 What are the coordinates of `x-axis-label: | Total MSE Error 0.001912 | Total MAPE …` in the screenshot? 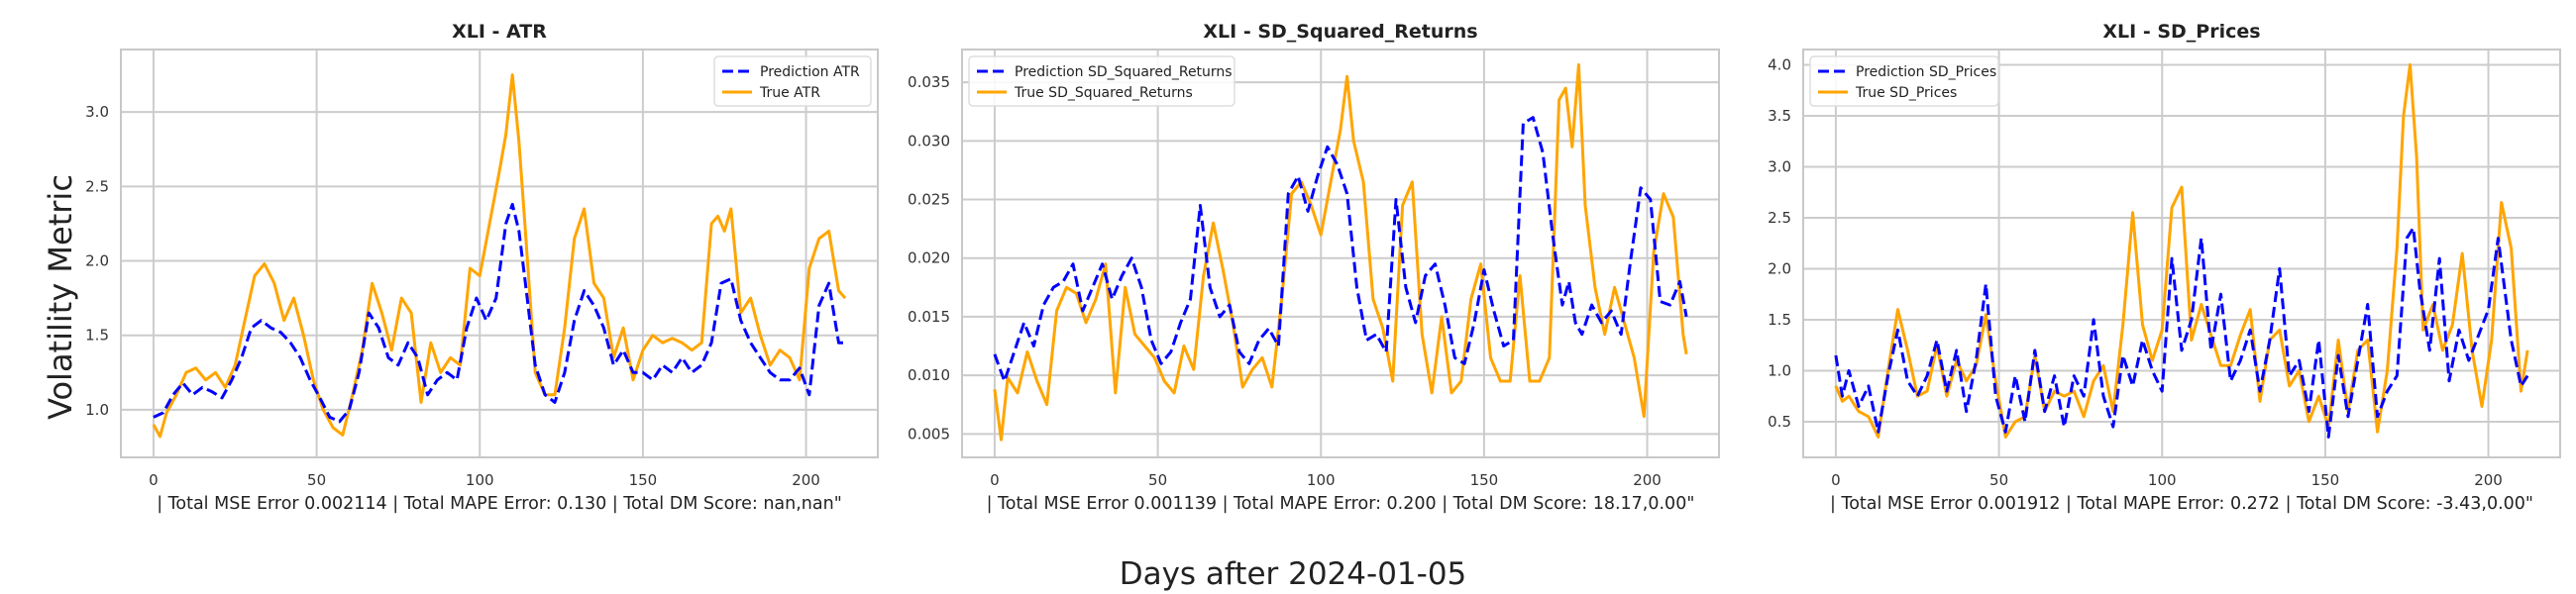 It's located at (2181, 504).